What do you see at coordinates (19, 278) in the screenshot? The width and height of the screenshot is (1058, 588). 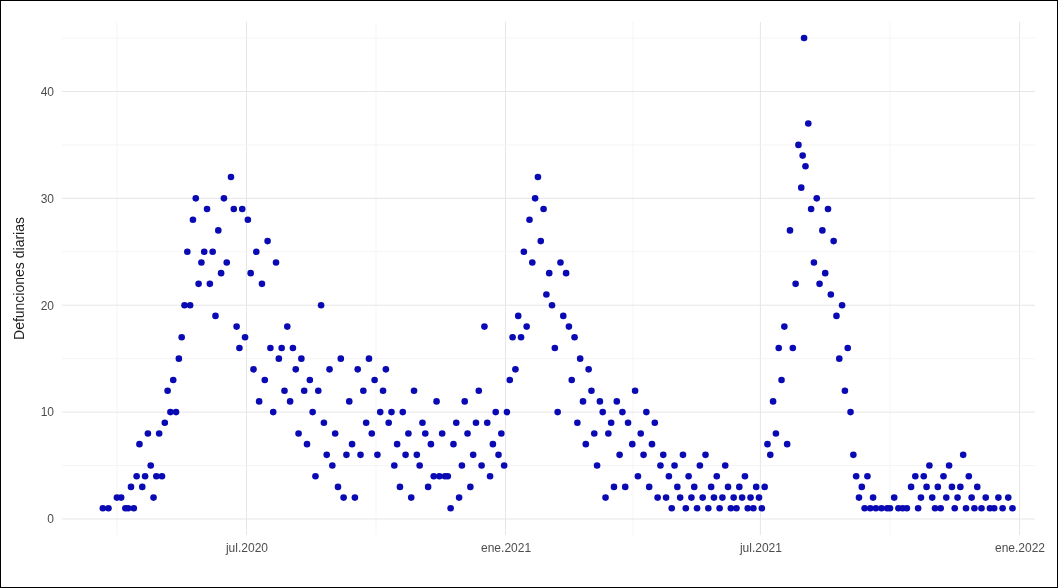 I see `y-axis-title: Defunciones diarias` at bounding box center [19, 278].